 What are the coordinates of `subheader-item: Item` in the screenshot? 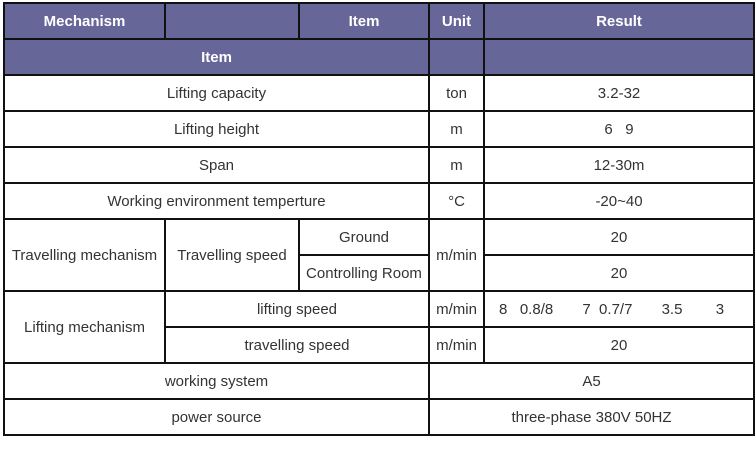 It's located at (216, 57).